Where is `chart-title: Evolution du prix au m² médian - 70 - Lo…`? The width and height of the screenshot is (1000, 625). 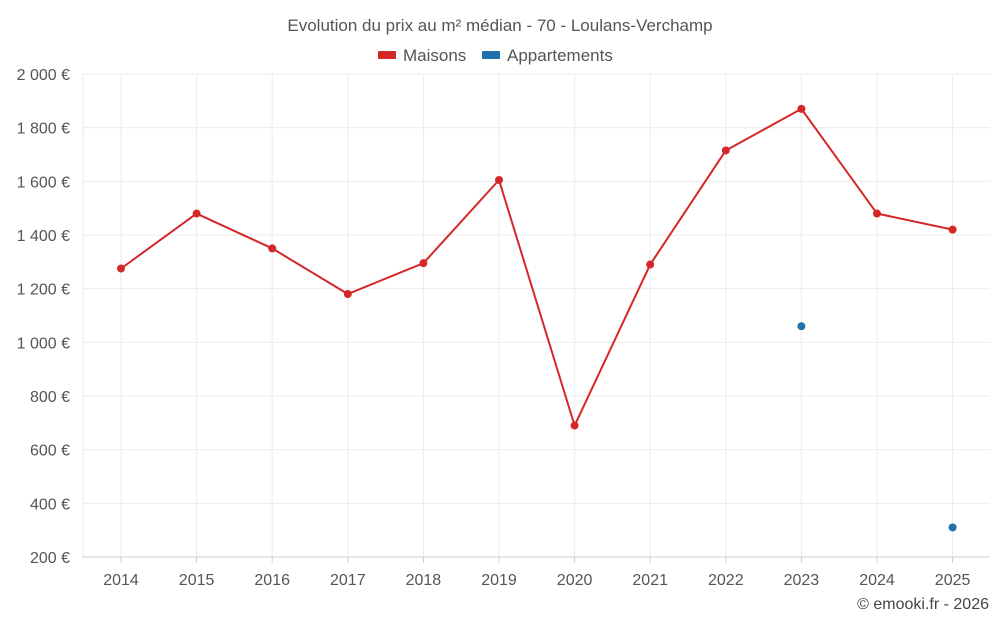
chart-title: Evolution du prix au m² médian - 70 - Lo… is located at coordinates (499, 25).